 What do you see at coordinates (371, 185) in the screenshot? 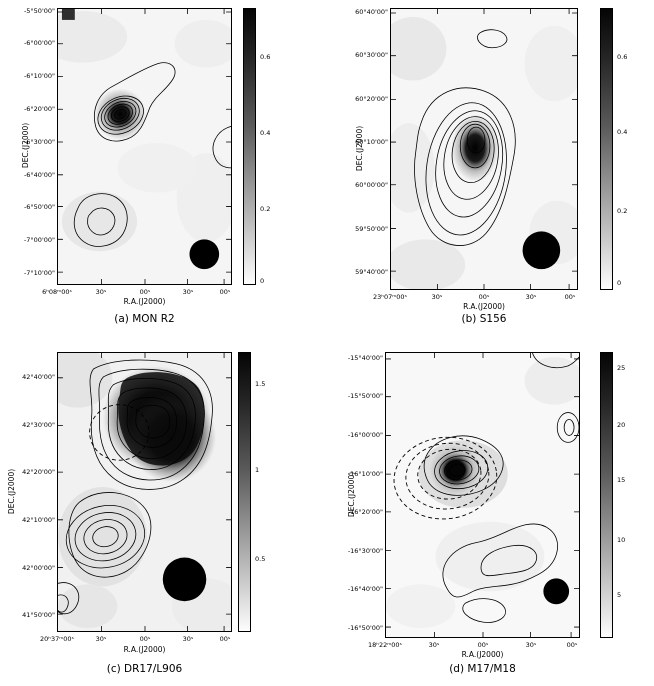
I see `dec-tick-label: 60°00'00"` at bounding box center [371, 185].